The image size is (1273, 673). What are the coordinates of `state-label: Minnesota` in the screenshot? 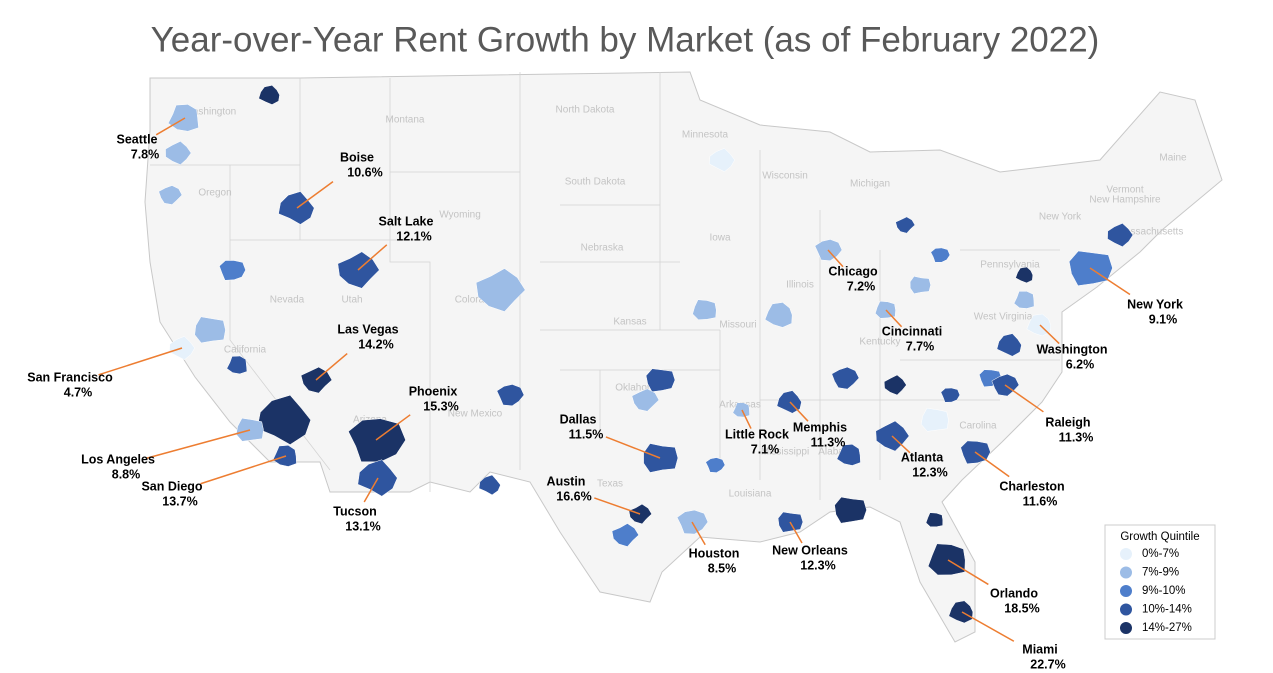 It's located at (705, 135).